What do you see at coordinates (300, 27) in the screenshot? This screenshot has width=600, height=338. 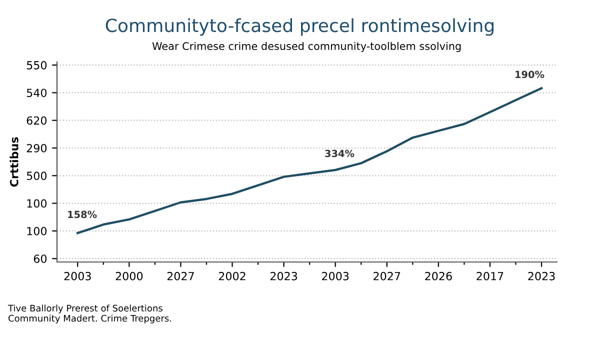 I see `chart-title: Communityto-fcased precel rontimesolving` at bounding box center [300, 27].